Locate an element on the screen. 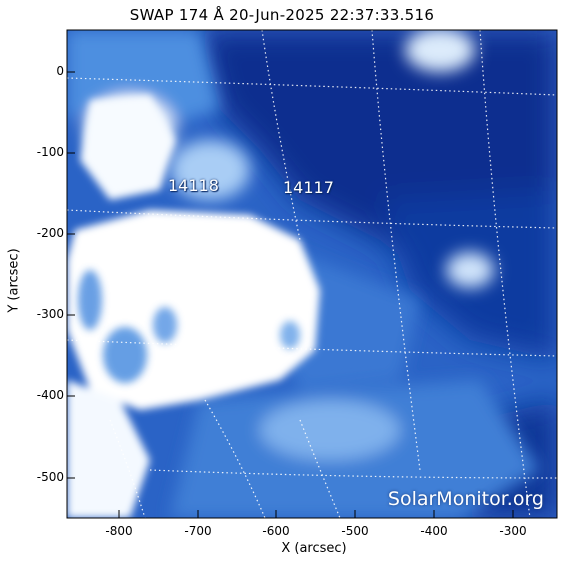 Image resolution: width=564 pixels, height=564 pixels. bright-patch-top is located at coordinates (440, 51).